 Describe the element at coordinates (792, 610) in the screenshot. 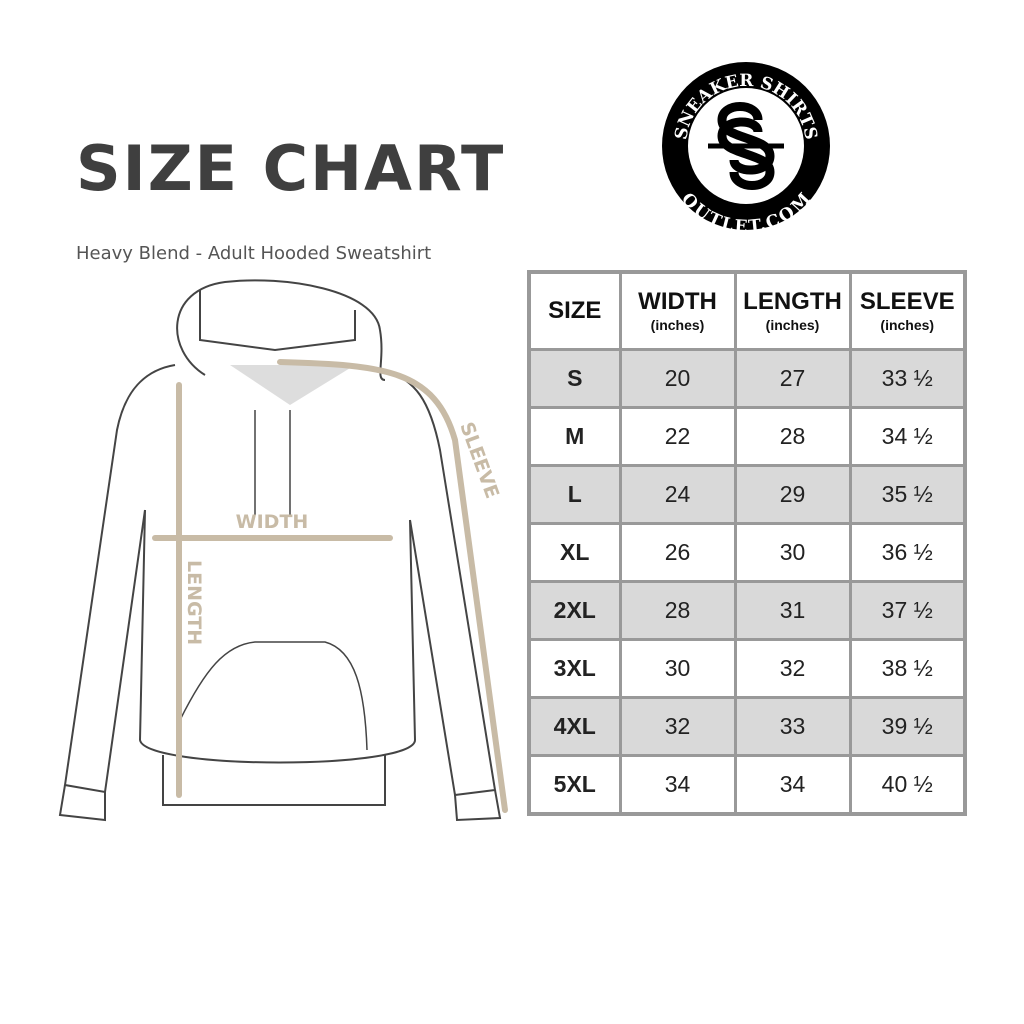

I see `measure-cell: 31` at that location.